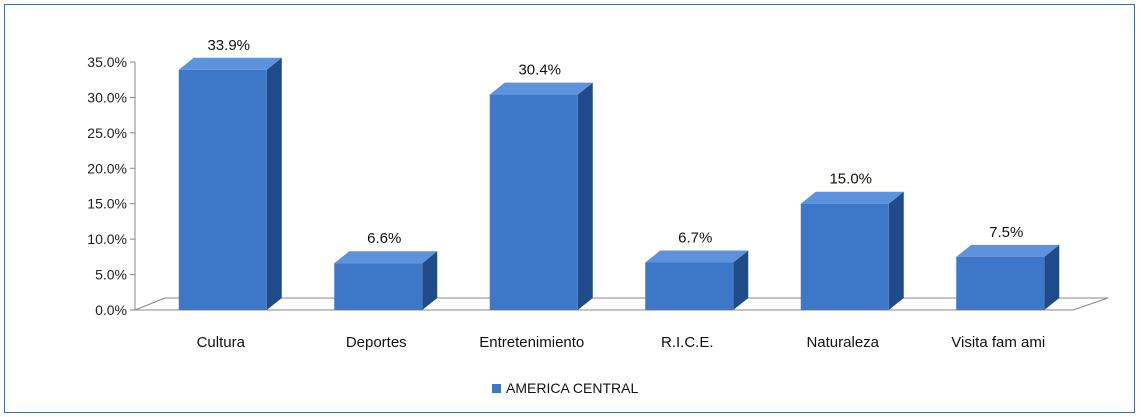  What do you see at coordinates (1006, 232) in the screenshot?
I see `data-label: 7.5%` at bounding box center [1006, 232].